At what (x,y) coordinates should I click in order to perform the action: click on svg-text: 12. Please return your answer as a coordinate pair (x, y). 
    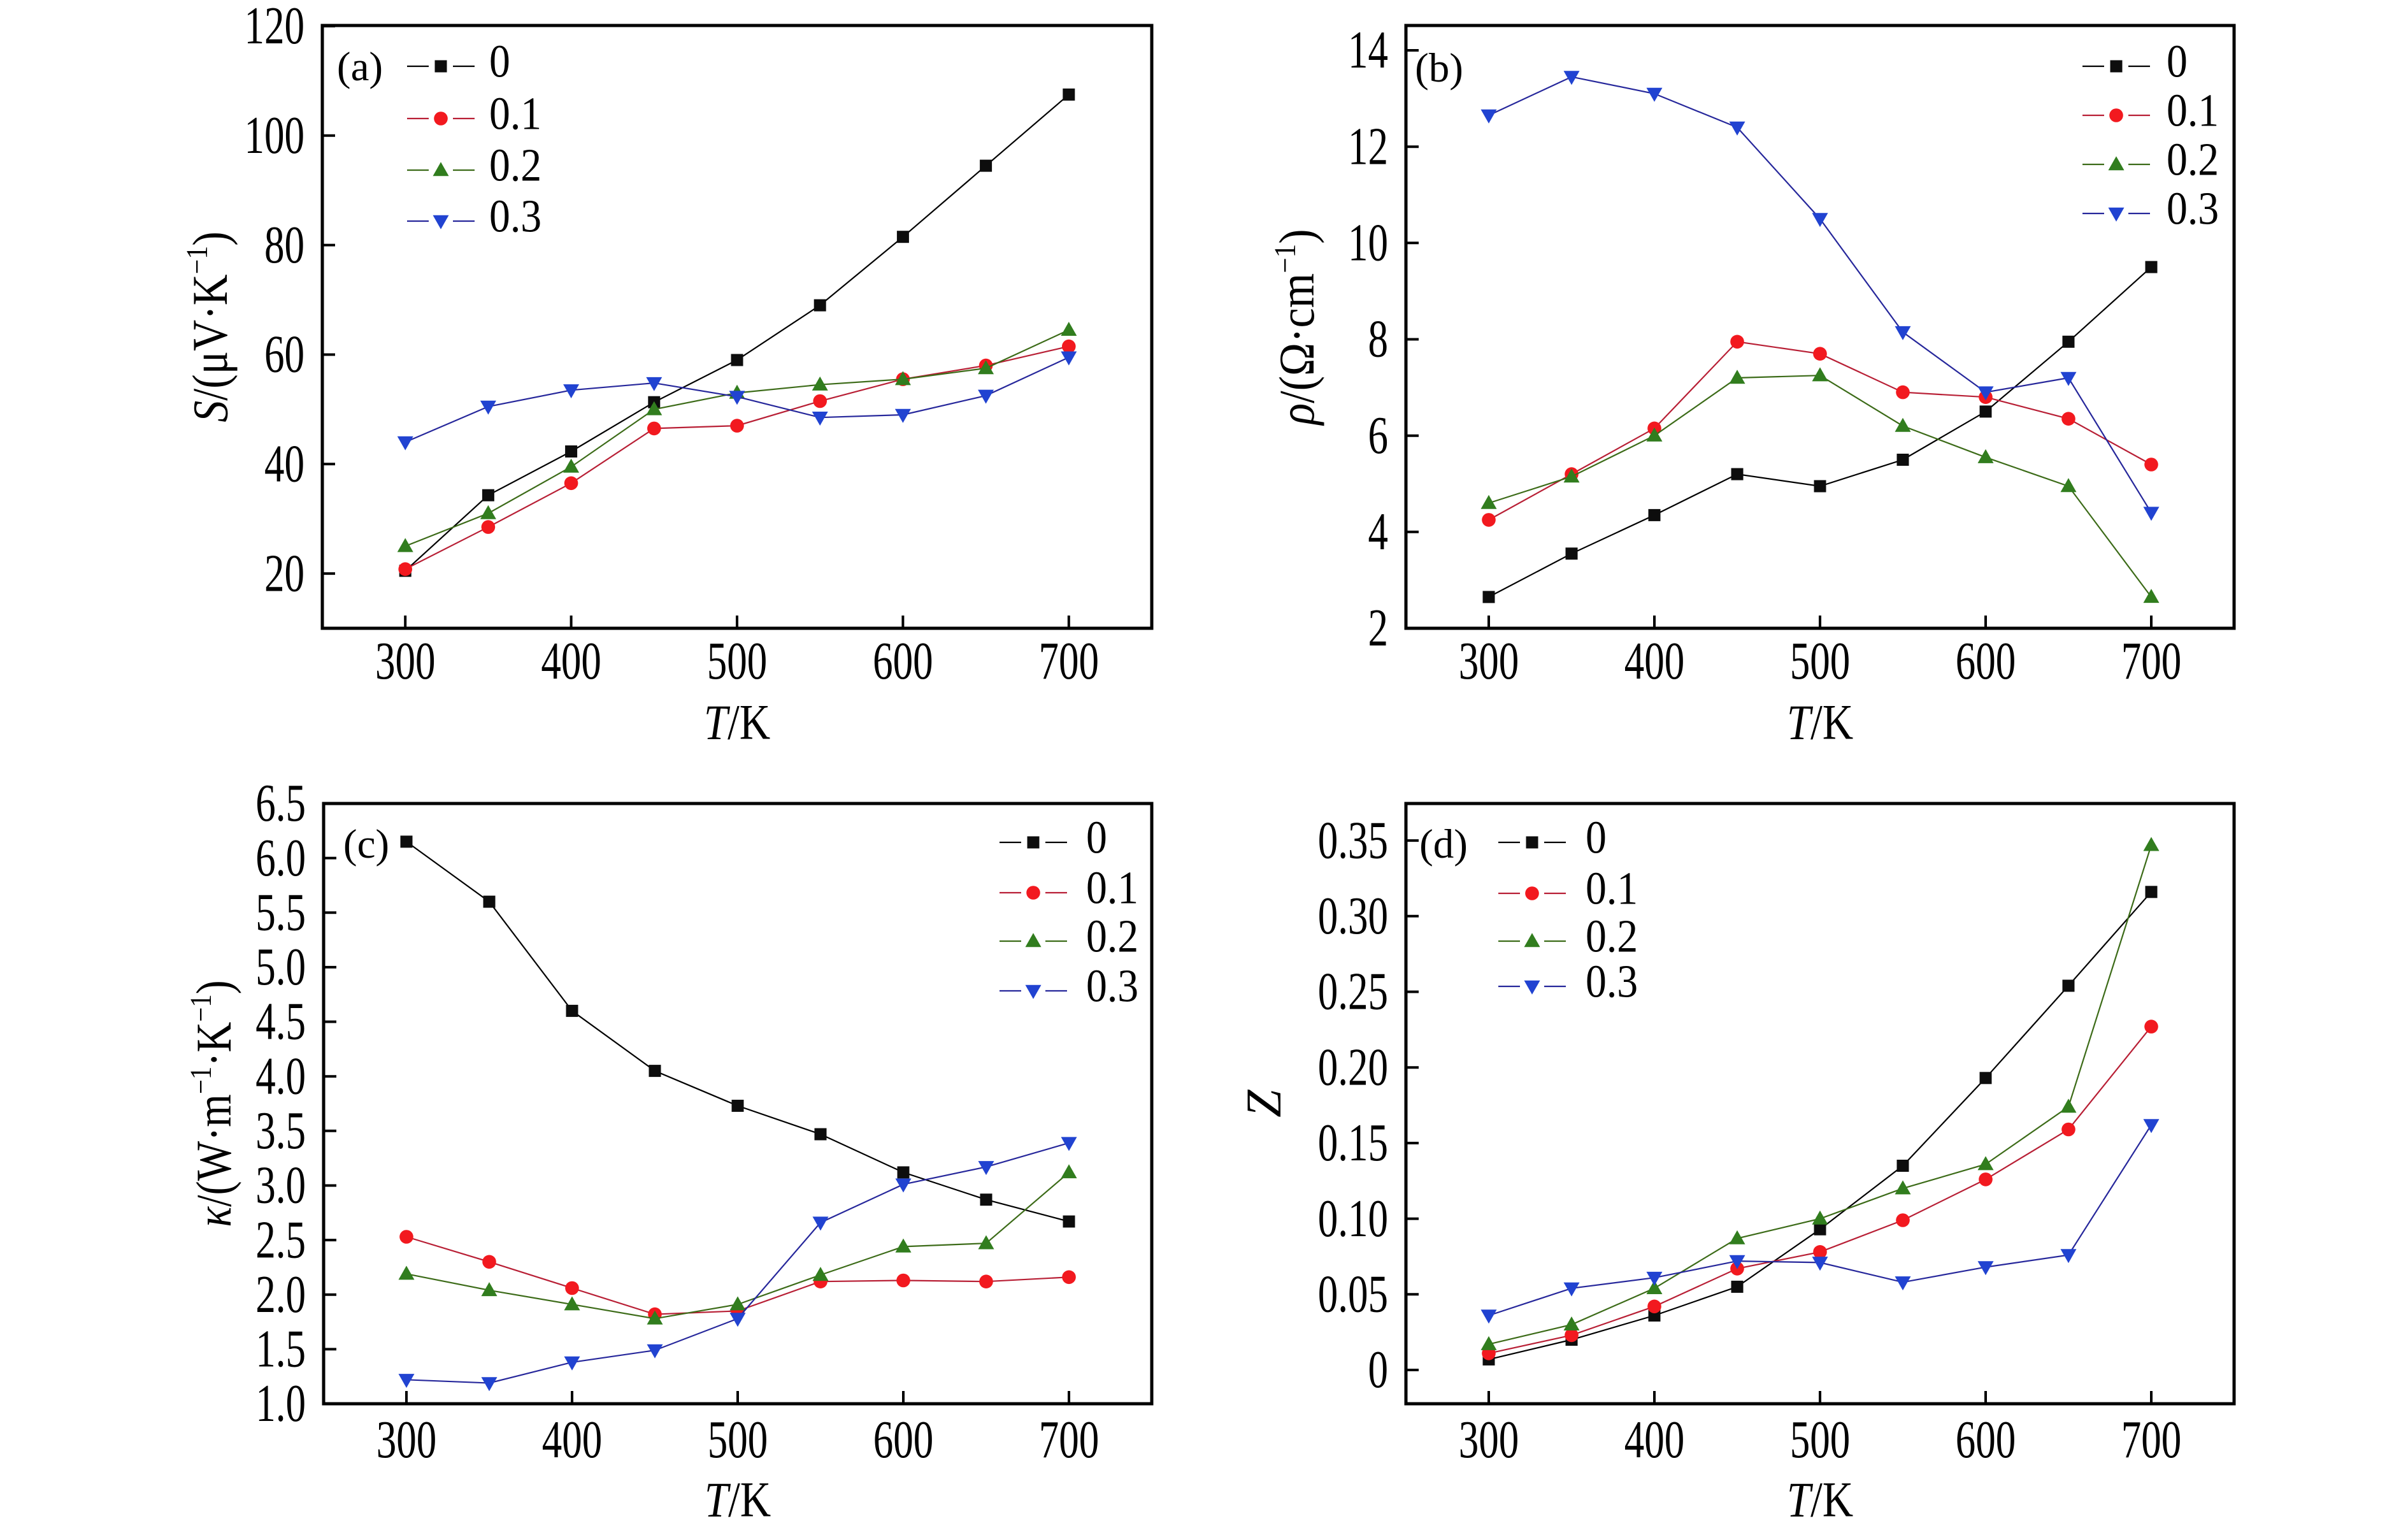
    Looking at the image, I should click on (1368, 147).